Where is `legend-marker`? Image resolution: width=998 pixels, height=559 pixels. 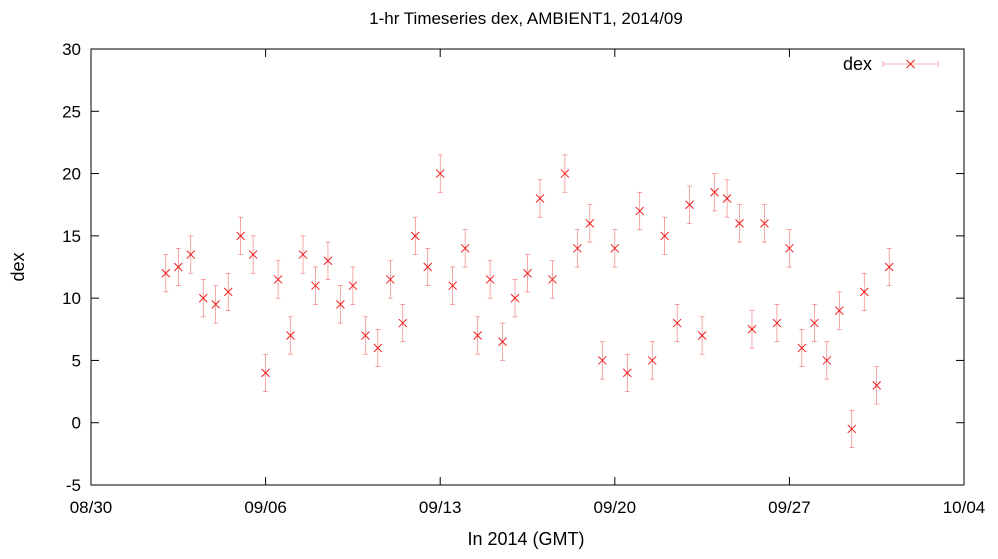 legend-marker is located at coordinates (910, 64).